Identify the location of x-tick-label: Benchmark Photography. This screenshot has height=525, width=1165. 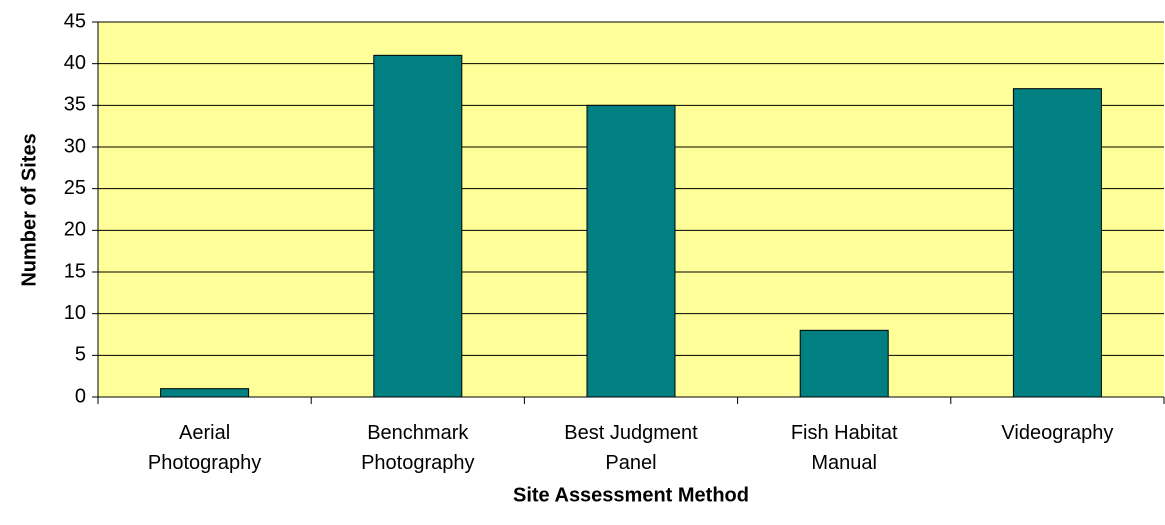
(418, 448).